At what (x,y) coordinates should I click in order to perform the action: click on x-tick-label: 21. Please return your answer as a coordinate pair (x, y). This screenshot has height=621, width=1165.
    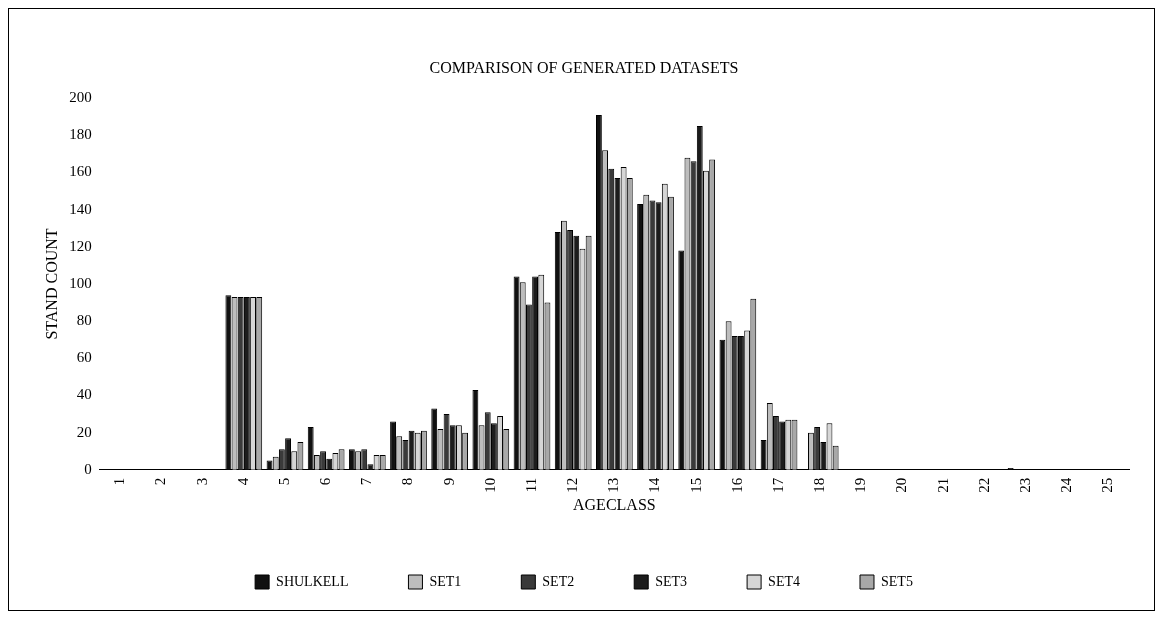
    Looking at the image, I should click on (942, 485).